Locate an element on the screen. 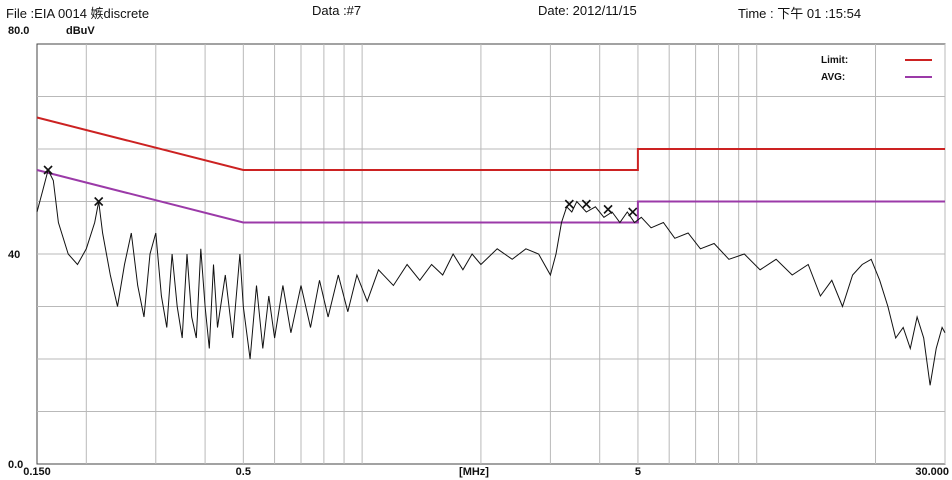 The height and width of the screenshot is (480, 952). legend-avg-label: AVG: is located at coordinates (833, 77).